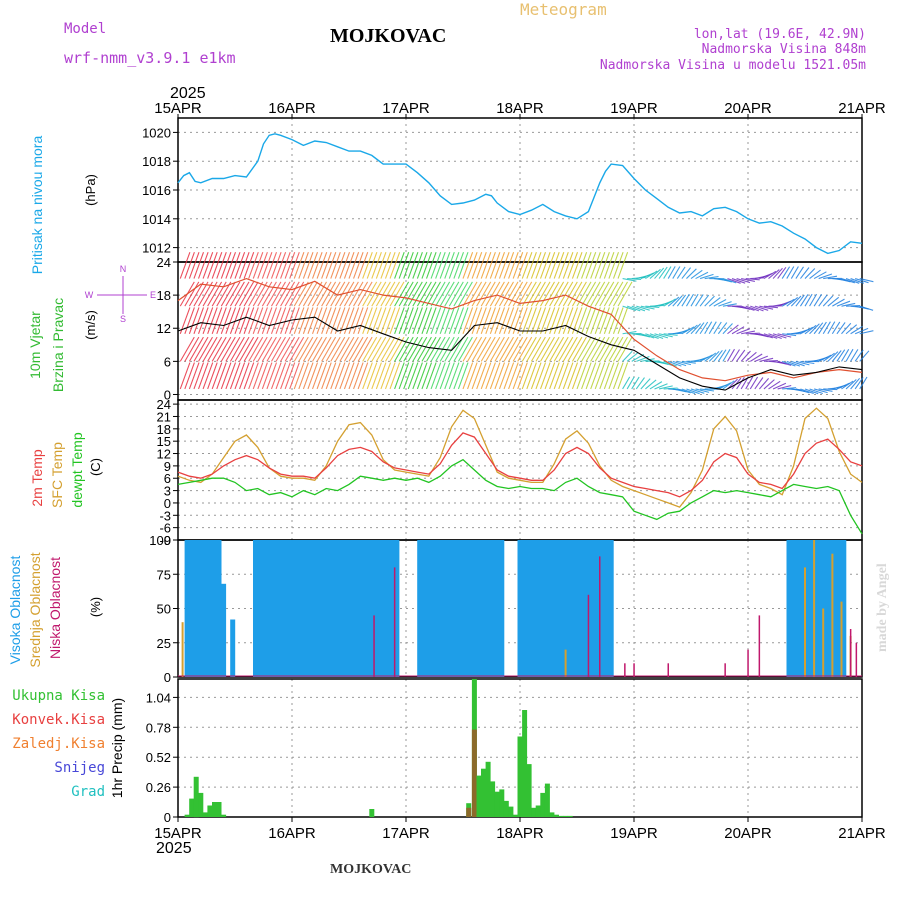  I want to click on wind-ylabel-2: Brzina i Pravac, so click(58, 345).